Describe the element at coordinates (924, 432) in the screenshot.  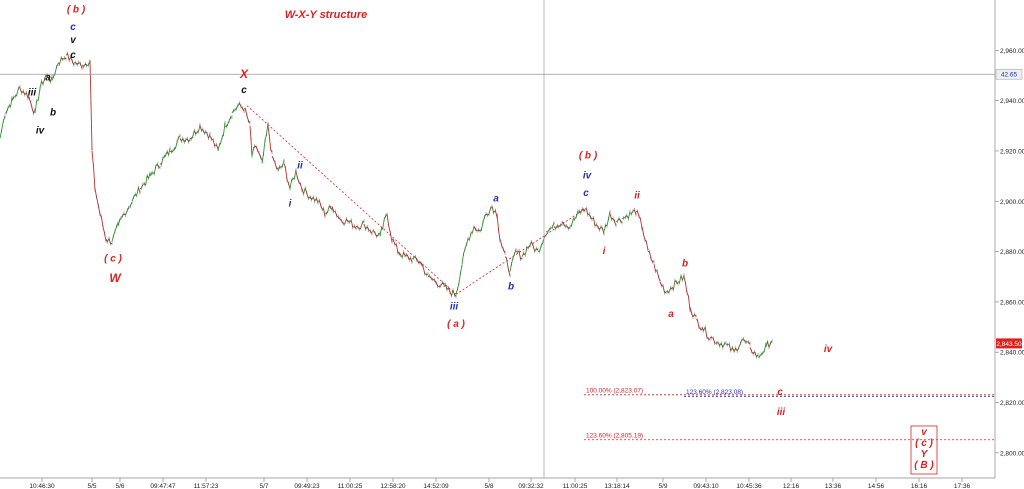
I see `boxed-label-line: v` at that location.